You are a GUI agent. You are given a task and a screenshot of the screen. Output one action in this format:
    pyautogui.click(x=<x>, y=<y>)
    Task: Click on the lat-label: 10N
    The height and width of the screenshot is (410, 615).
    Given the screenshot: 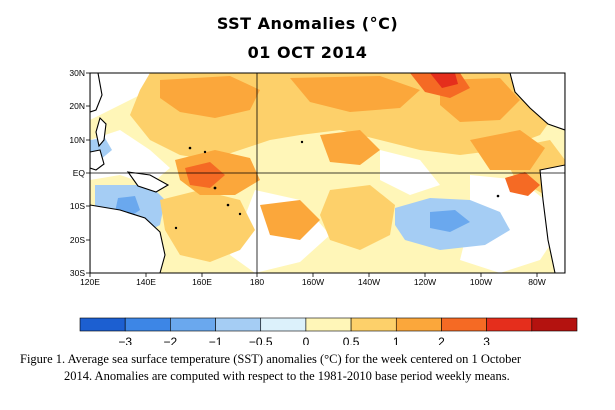 What is the action you would take?
    pyautogui.click(x=77, y=140)
    